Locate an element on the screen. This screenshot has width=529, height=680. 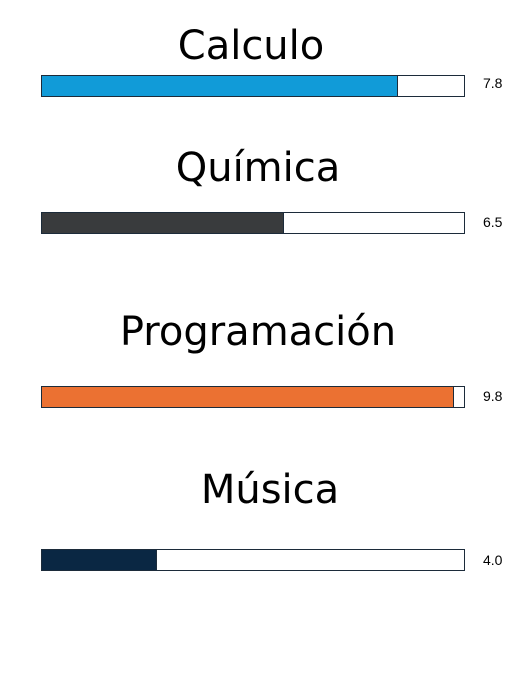
score-value-calculo: 7.8 is located at coordinates (493, 83).